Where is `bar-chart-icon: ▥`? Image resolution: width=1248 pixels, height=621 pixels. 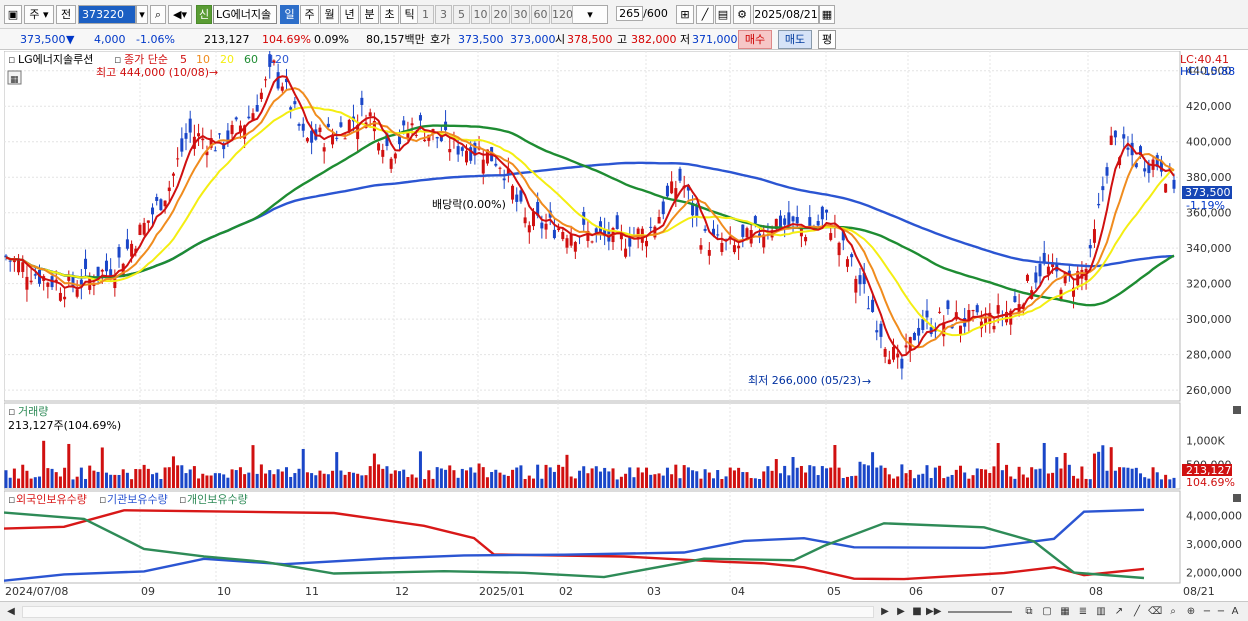 bar-chart-icon: ▥ is located at coordinates (1101, 611).